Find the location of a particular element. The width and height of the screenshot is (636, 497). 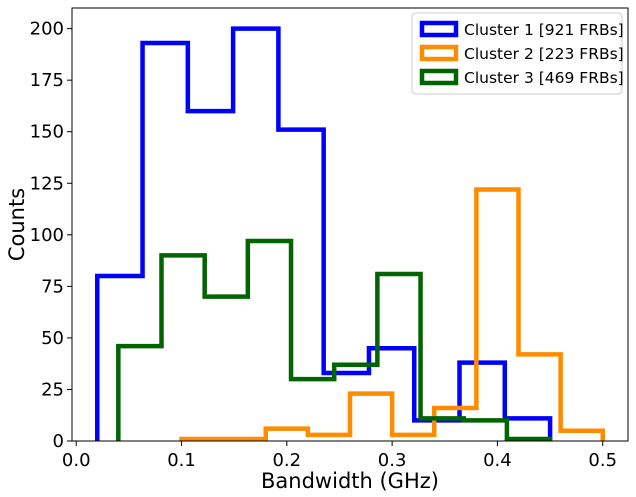

legend-box is located at coordinates (517, 53).